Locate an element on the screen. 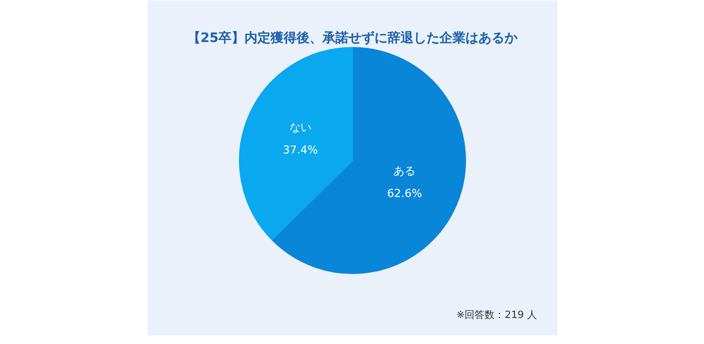 The width and height of the screenshot is (704, 344). text: ※回答数：219 人 is located at coordinates (497, 315).